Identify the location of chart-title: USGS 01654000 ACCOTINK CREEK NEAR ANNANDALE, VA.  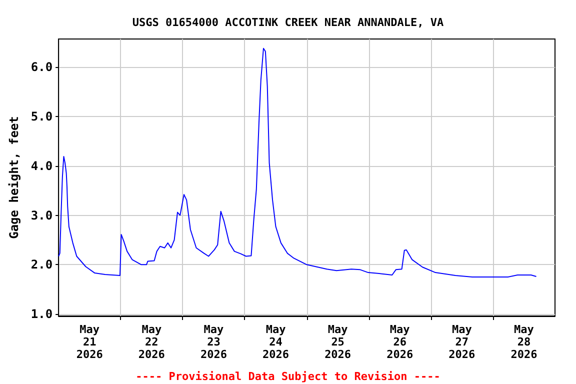
(288, 22).